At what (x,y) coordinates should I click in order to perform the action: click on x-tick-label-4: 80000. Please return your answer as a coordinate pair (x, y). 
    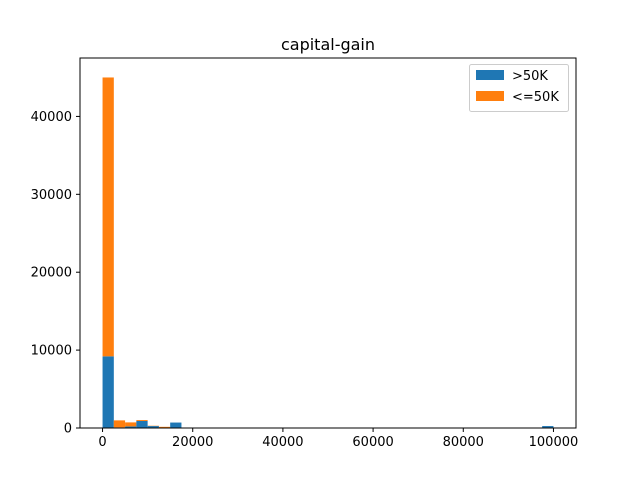
    Looking at the image, I should click on (463, 442).